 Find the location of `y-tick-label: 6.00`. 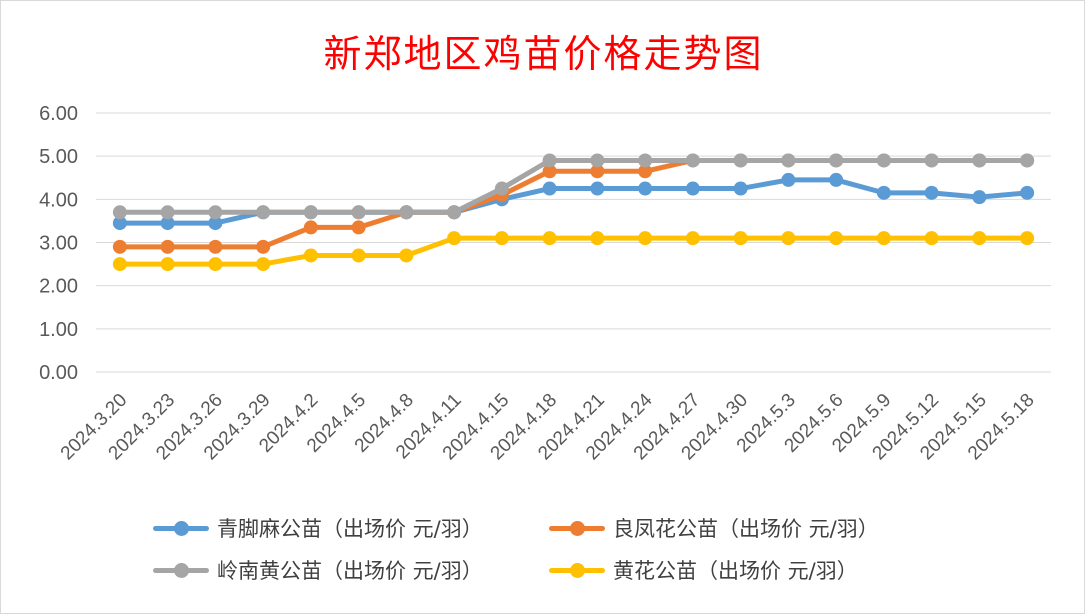

y-tick-label: 6.00 is located at coordinates (58, 114).